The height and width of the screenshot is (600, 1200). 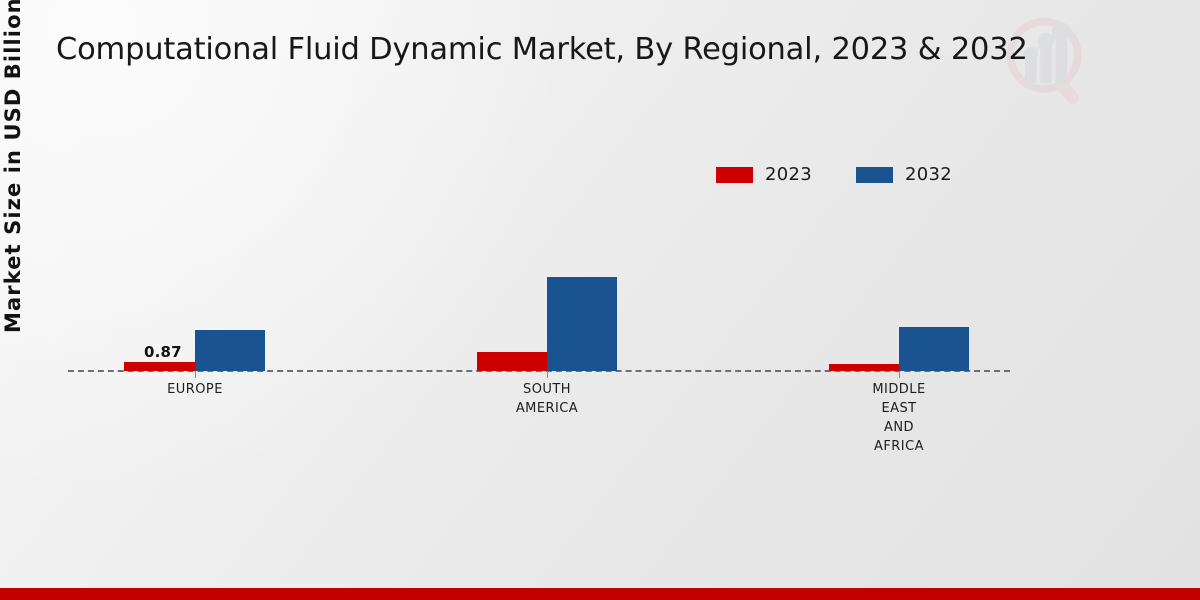 I want to click on bar-europe-2023, so click(x=159, y=366).